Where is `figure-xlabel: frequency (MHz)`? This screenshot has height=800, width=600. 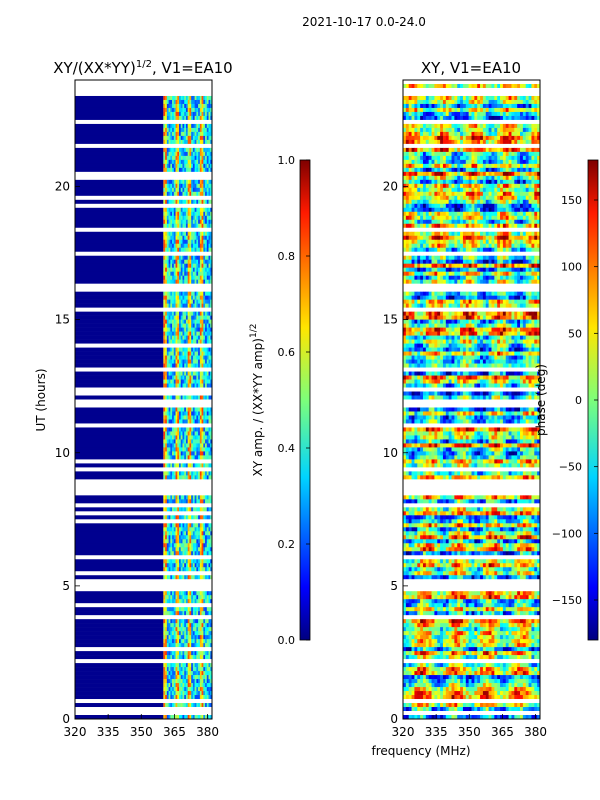
figure-xlabel: frequency (MHz) is located at coordinates (420, 751).